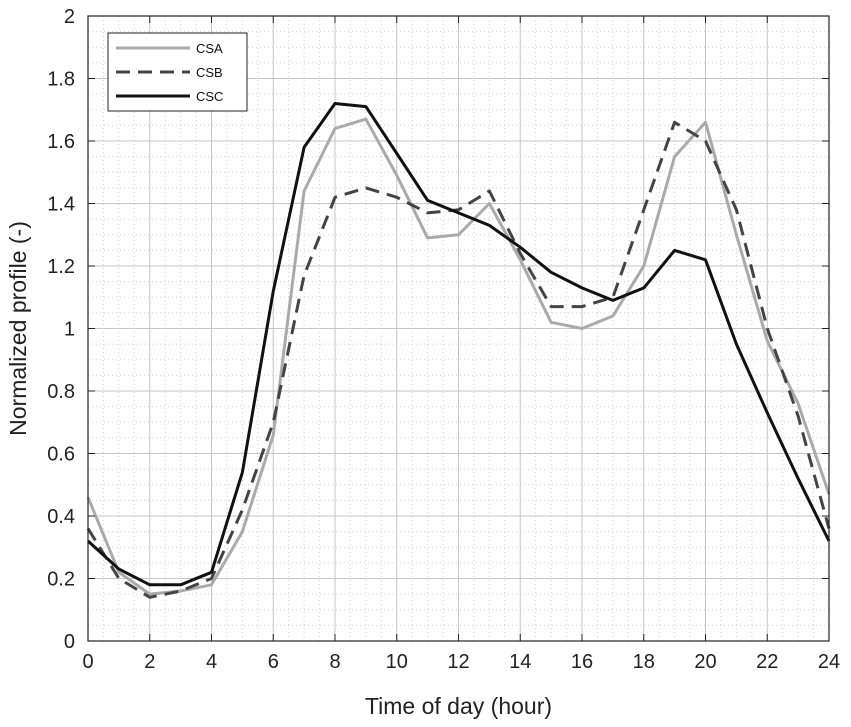 This screenshot has height=727, width=851. What do you see at coordinates (767, 662) in the screenshot?
I see `x-tick-label: 22` at bounding box center [767, 662].